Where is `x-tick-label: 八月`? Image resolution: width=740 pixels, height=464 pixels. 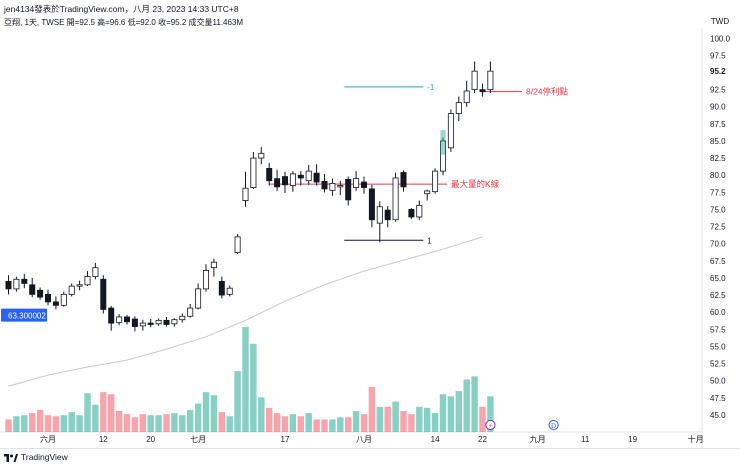
x-tick-label: 八月 is located at coordinates (364, 439).